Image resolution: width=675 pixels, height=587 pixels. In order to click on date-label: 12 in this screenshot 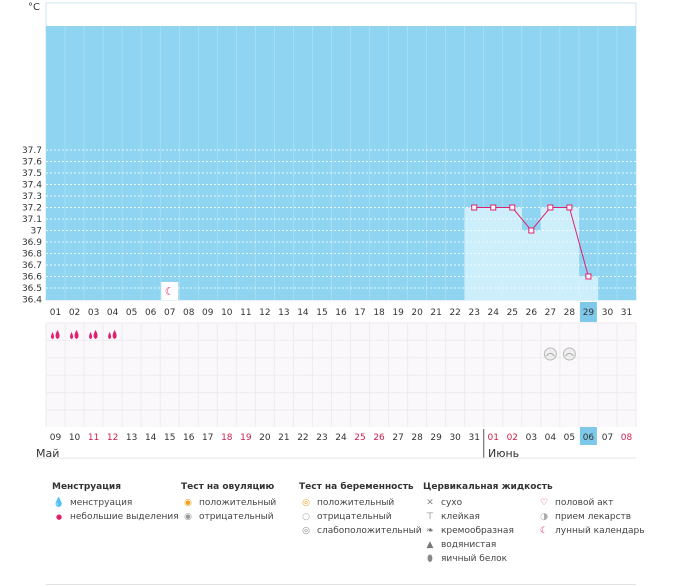, I will do `click(112, 438)`.